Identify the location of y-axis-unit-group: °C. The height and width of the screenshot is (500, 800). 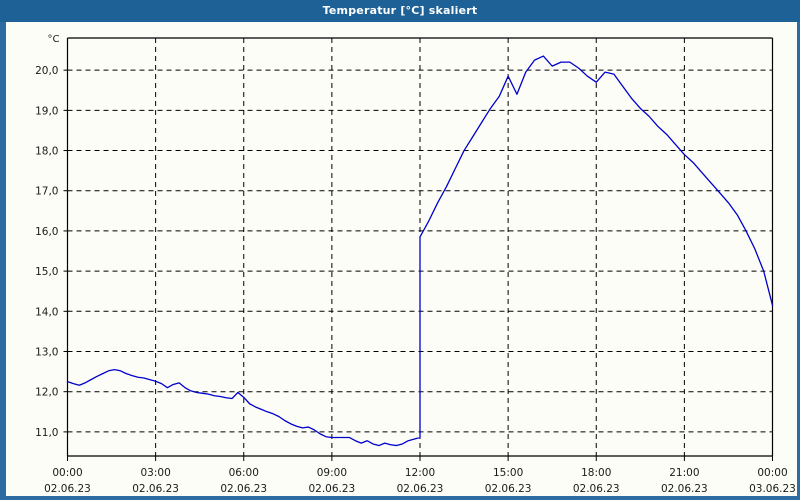
(54, 39).